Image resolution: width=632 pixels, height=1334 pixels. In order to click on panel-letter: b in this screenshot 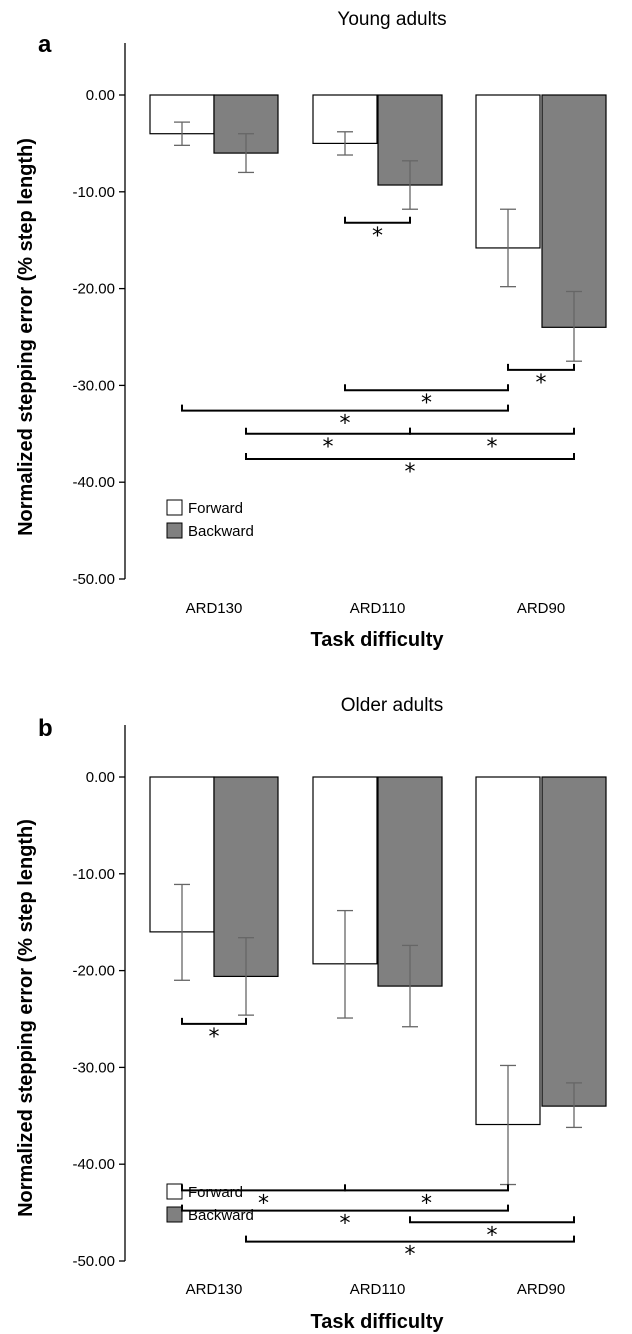, I will do `click(45, 728)`.